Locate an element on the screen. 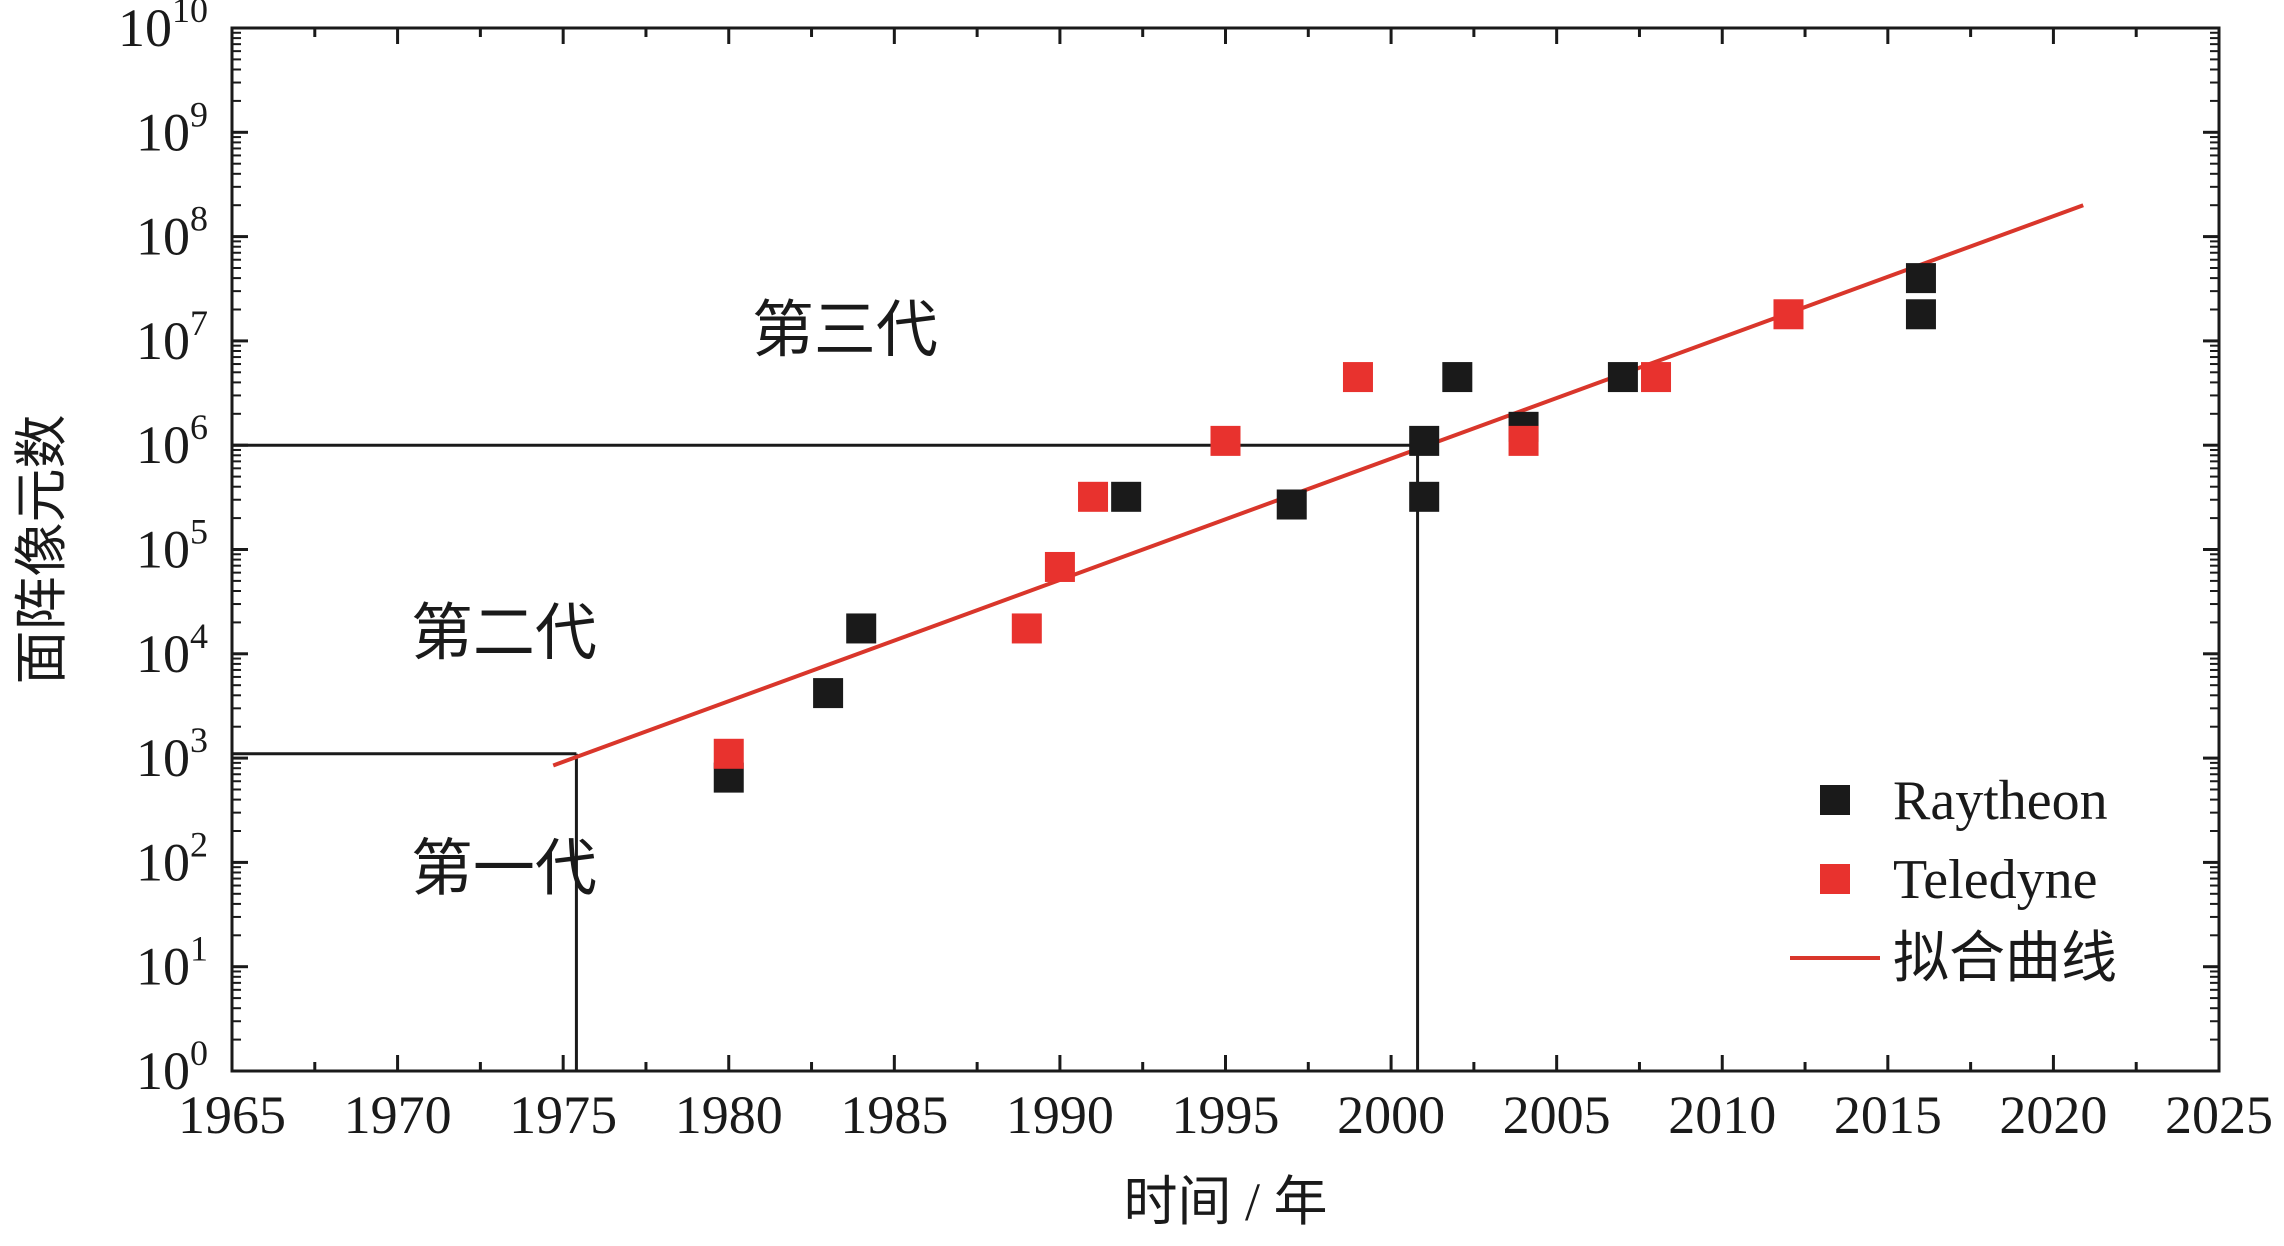 The width and height of the screenshot is (2284, 1246). legend-label: Teledyne is located at coordinates (1995, 880).